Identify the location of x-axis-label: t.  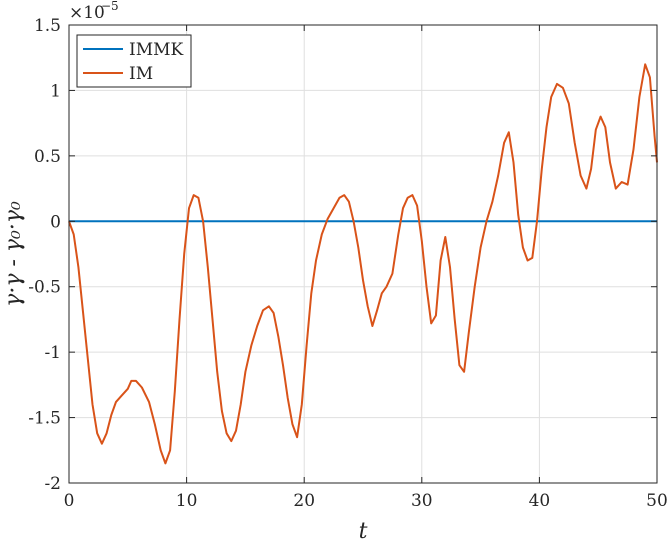
(363, 531).